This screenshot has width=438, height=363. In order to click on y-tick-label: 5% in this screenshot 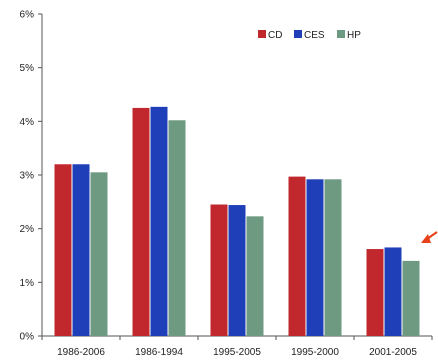, I will do `click(27, 68)`.